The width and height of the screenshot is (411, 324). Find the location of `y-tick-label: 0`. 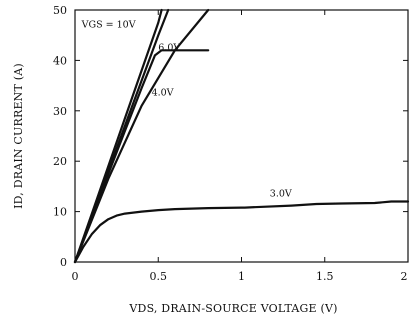

y-tick-label: 0 is located at coordinates (63, 262).